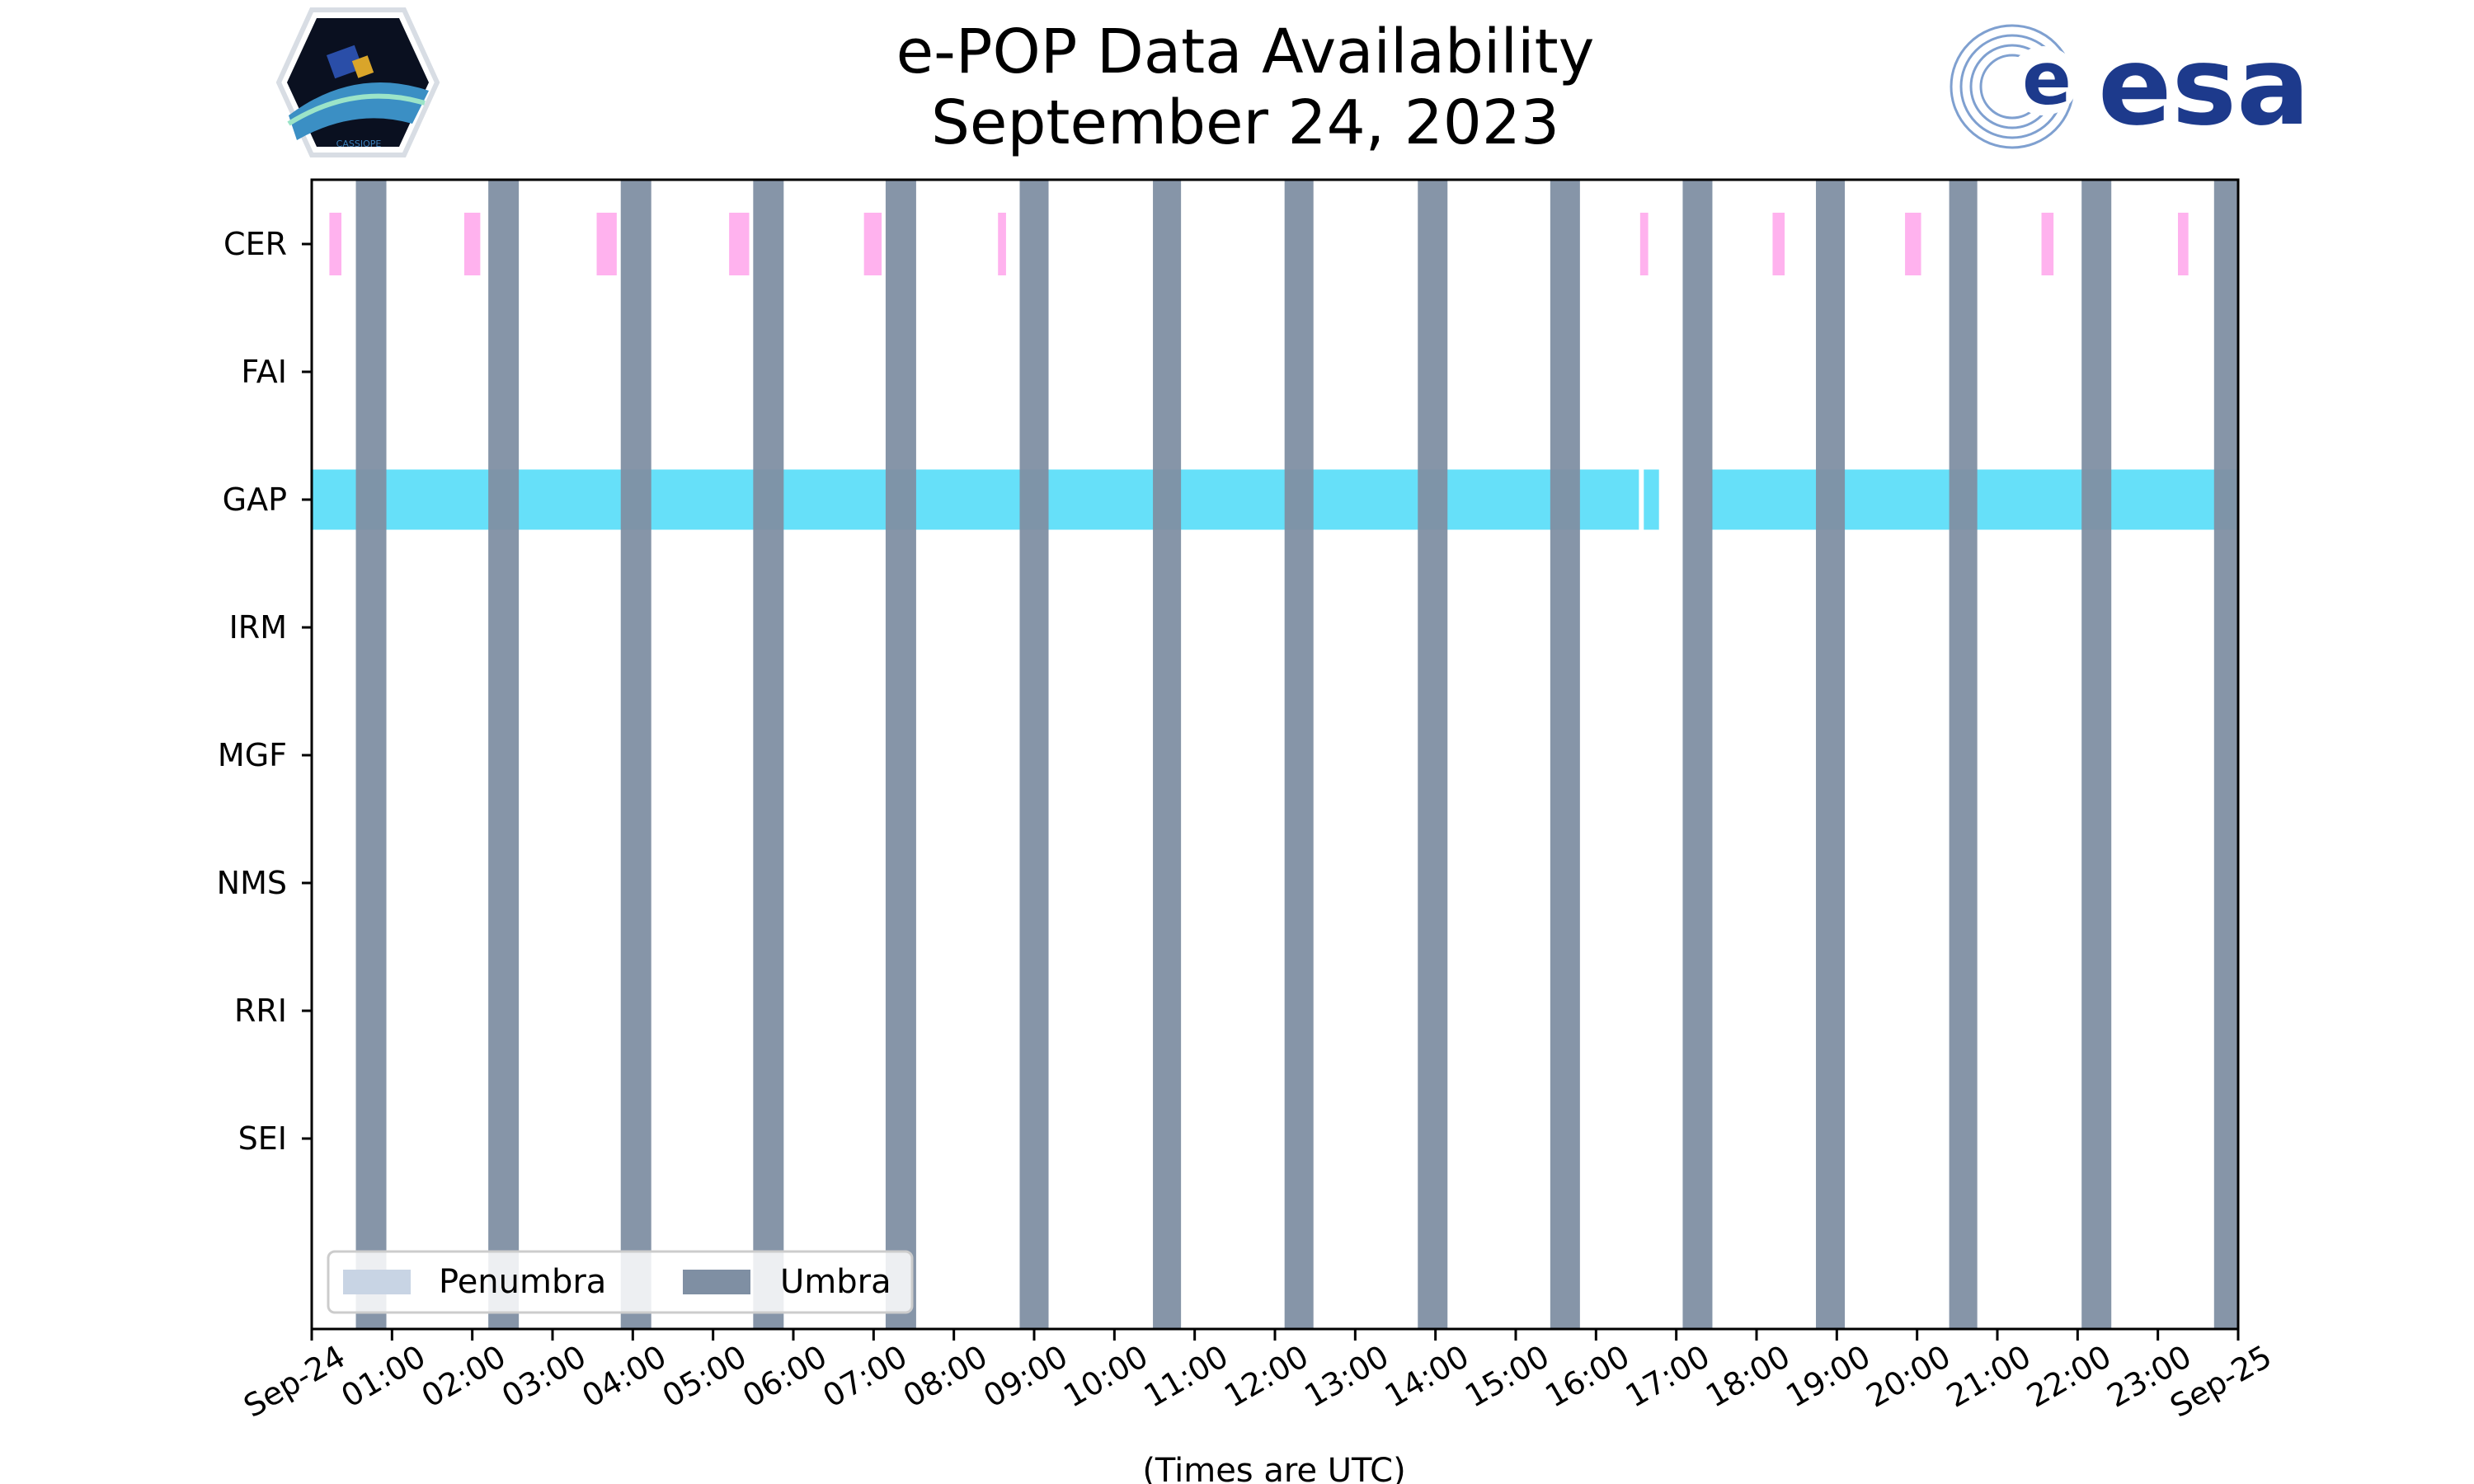 Image resolution: width=2474 pixels, height=1484 pixels. I want to click on legend-box, so click(620, 1282).